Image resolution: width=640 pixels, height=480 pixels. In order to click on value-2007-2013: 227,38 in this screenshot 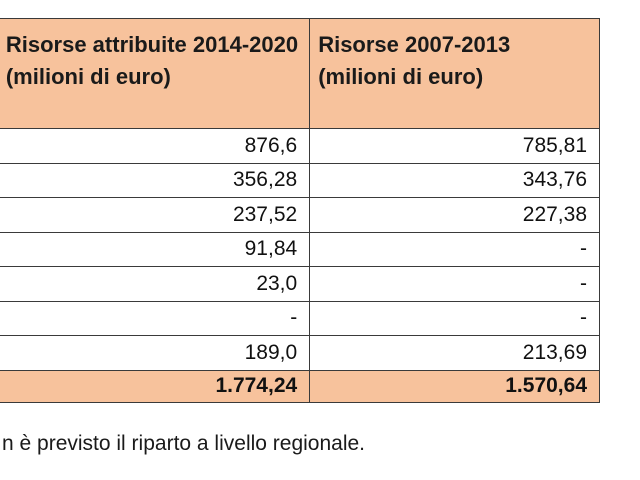, I will do `click(454, 215)`.